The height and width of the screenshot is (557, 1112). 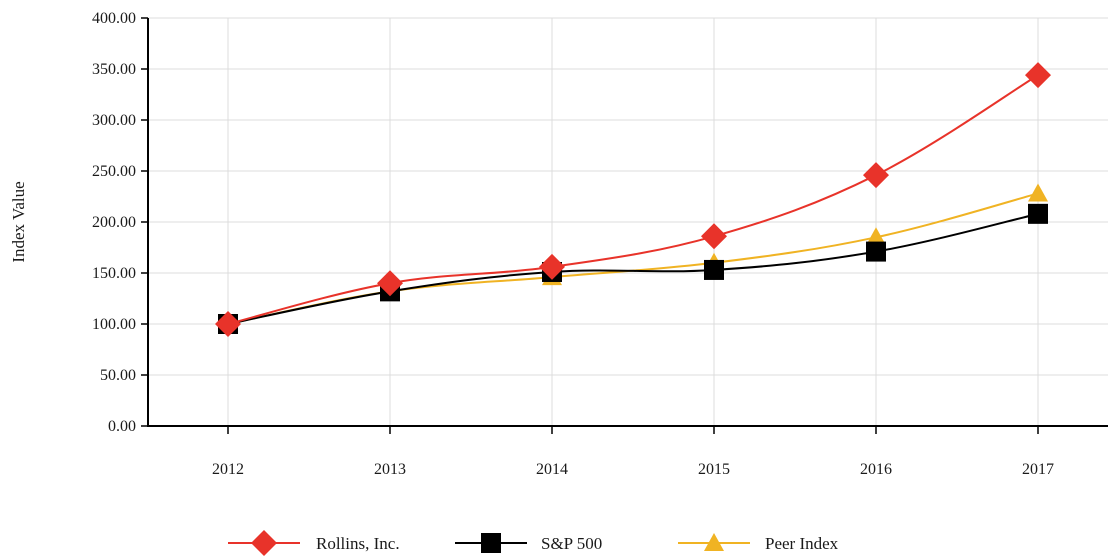 I want to click on x-tick-label: 2013, so click(x=390, y=469).